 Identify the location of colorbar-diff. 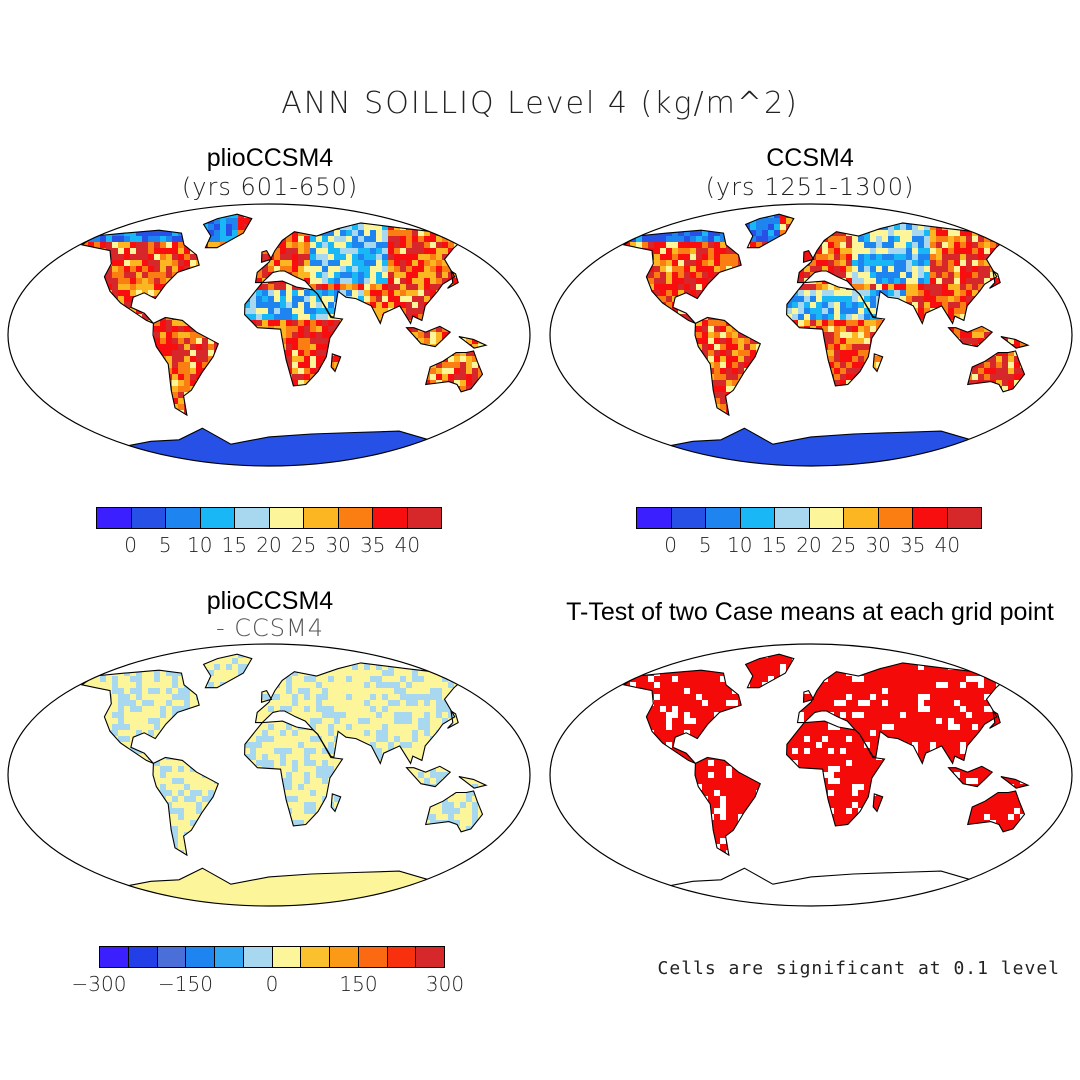
(272, 957).